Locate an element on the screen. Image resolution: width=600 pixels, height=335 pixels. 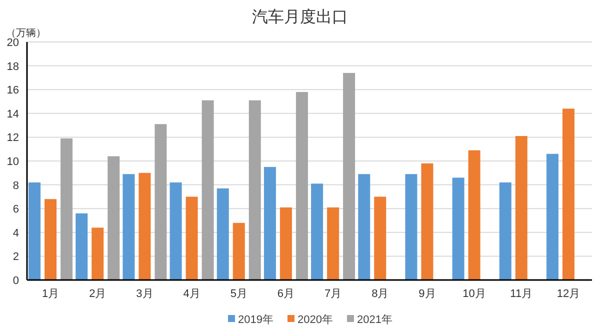
legend-label: 2019年 is located at coordinates (256, 320).